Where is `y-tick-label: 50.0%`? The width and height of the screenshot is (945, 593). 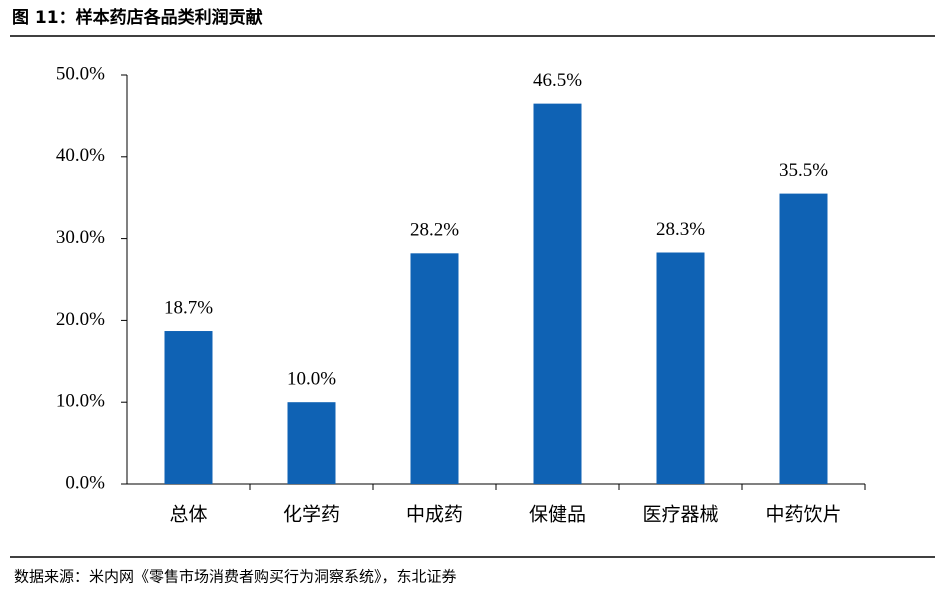 y-tick-label: 50.0% is located at coordinates (80, 73).